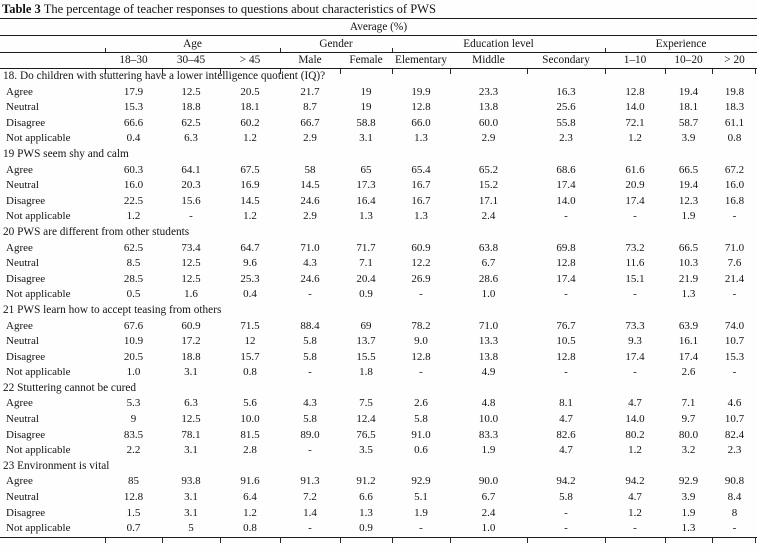 This screenshot has width=757, height=550. What do you see at coordinates (421, 185) in the screenshot?
I see `data-cell: 16.7` at bounding box center [421, 185].